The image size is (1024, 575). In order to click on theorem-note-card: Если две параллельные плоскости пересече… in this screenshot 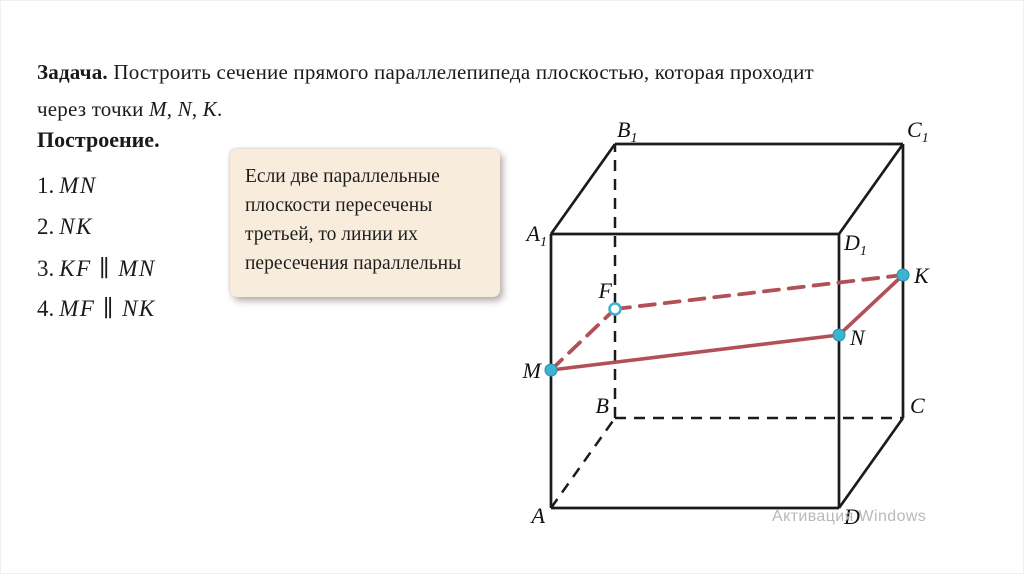, I will do `click(365, 223)`.